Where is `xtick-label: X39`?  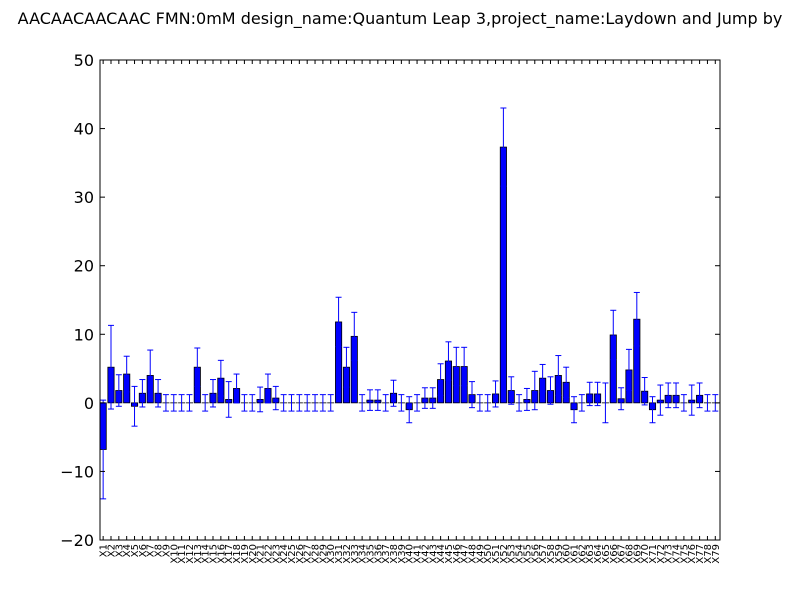
xtick-label: X39 is located at coordinates (402, 554).